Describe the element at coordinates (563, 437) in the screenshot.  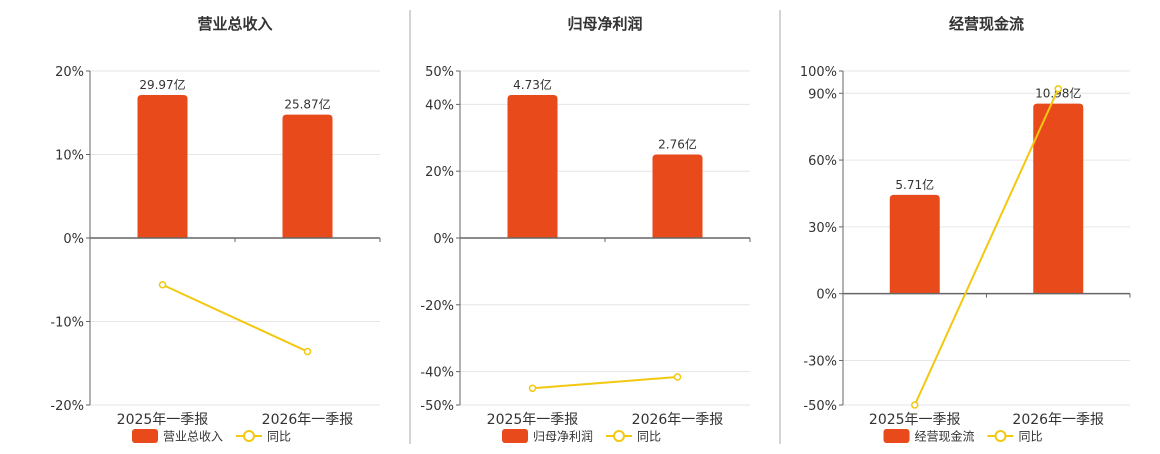
I see `legend-bar-label: 归母净利润` at that location.